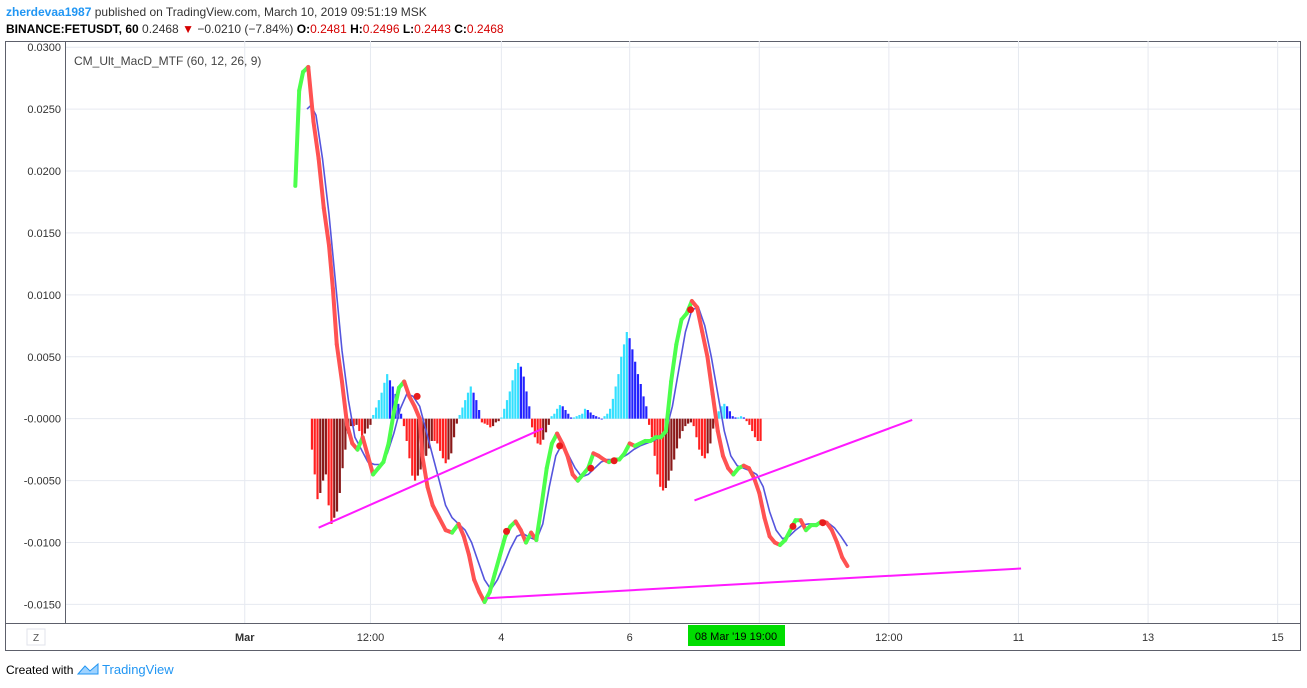 Image resolution: width=1307 pixels, height=688 pixels. Describe the element at coordinates (44, 358) in the screenshot. I see `y-tick-label: 0.0050` at that location.